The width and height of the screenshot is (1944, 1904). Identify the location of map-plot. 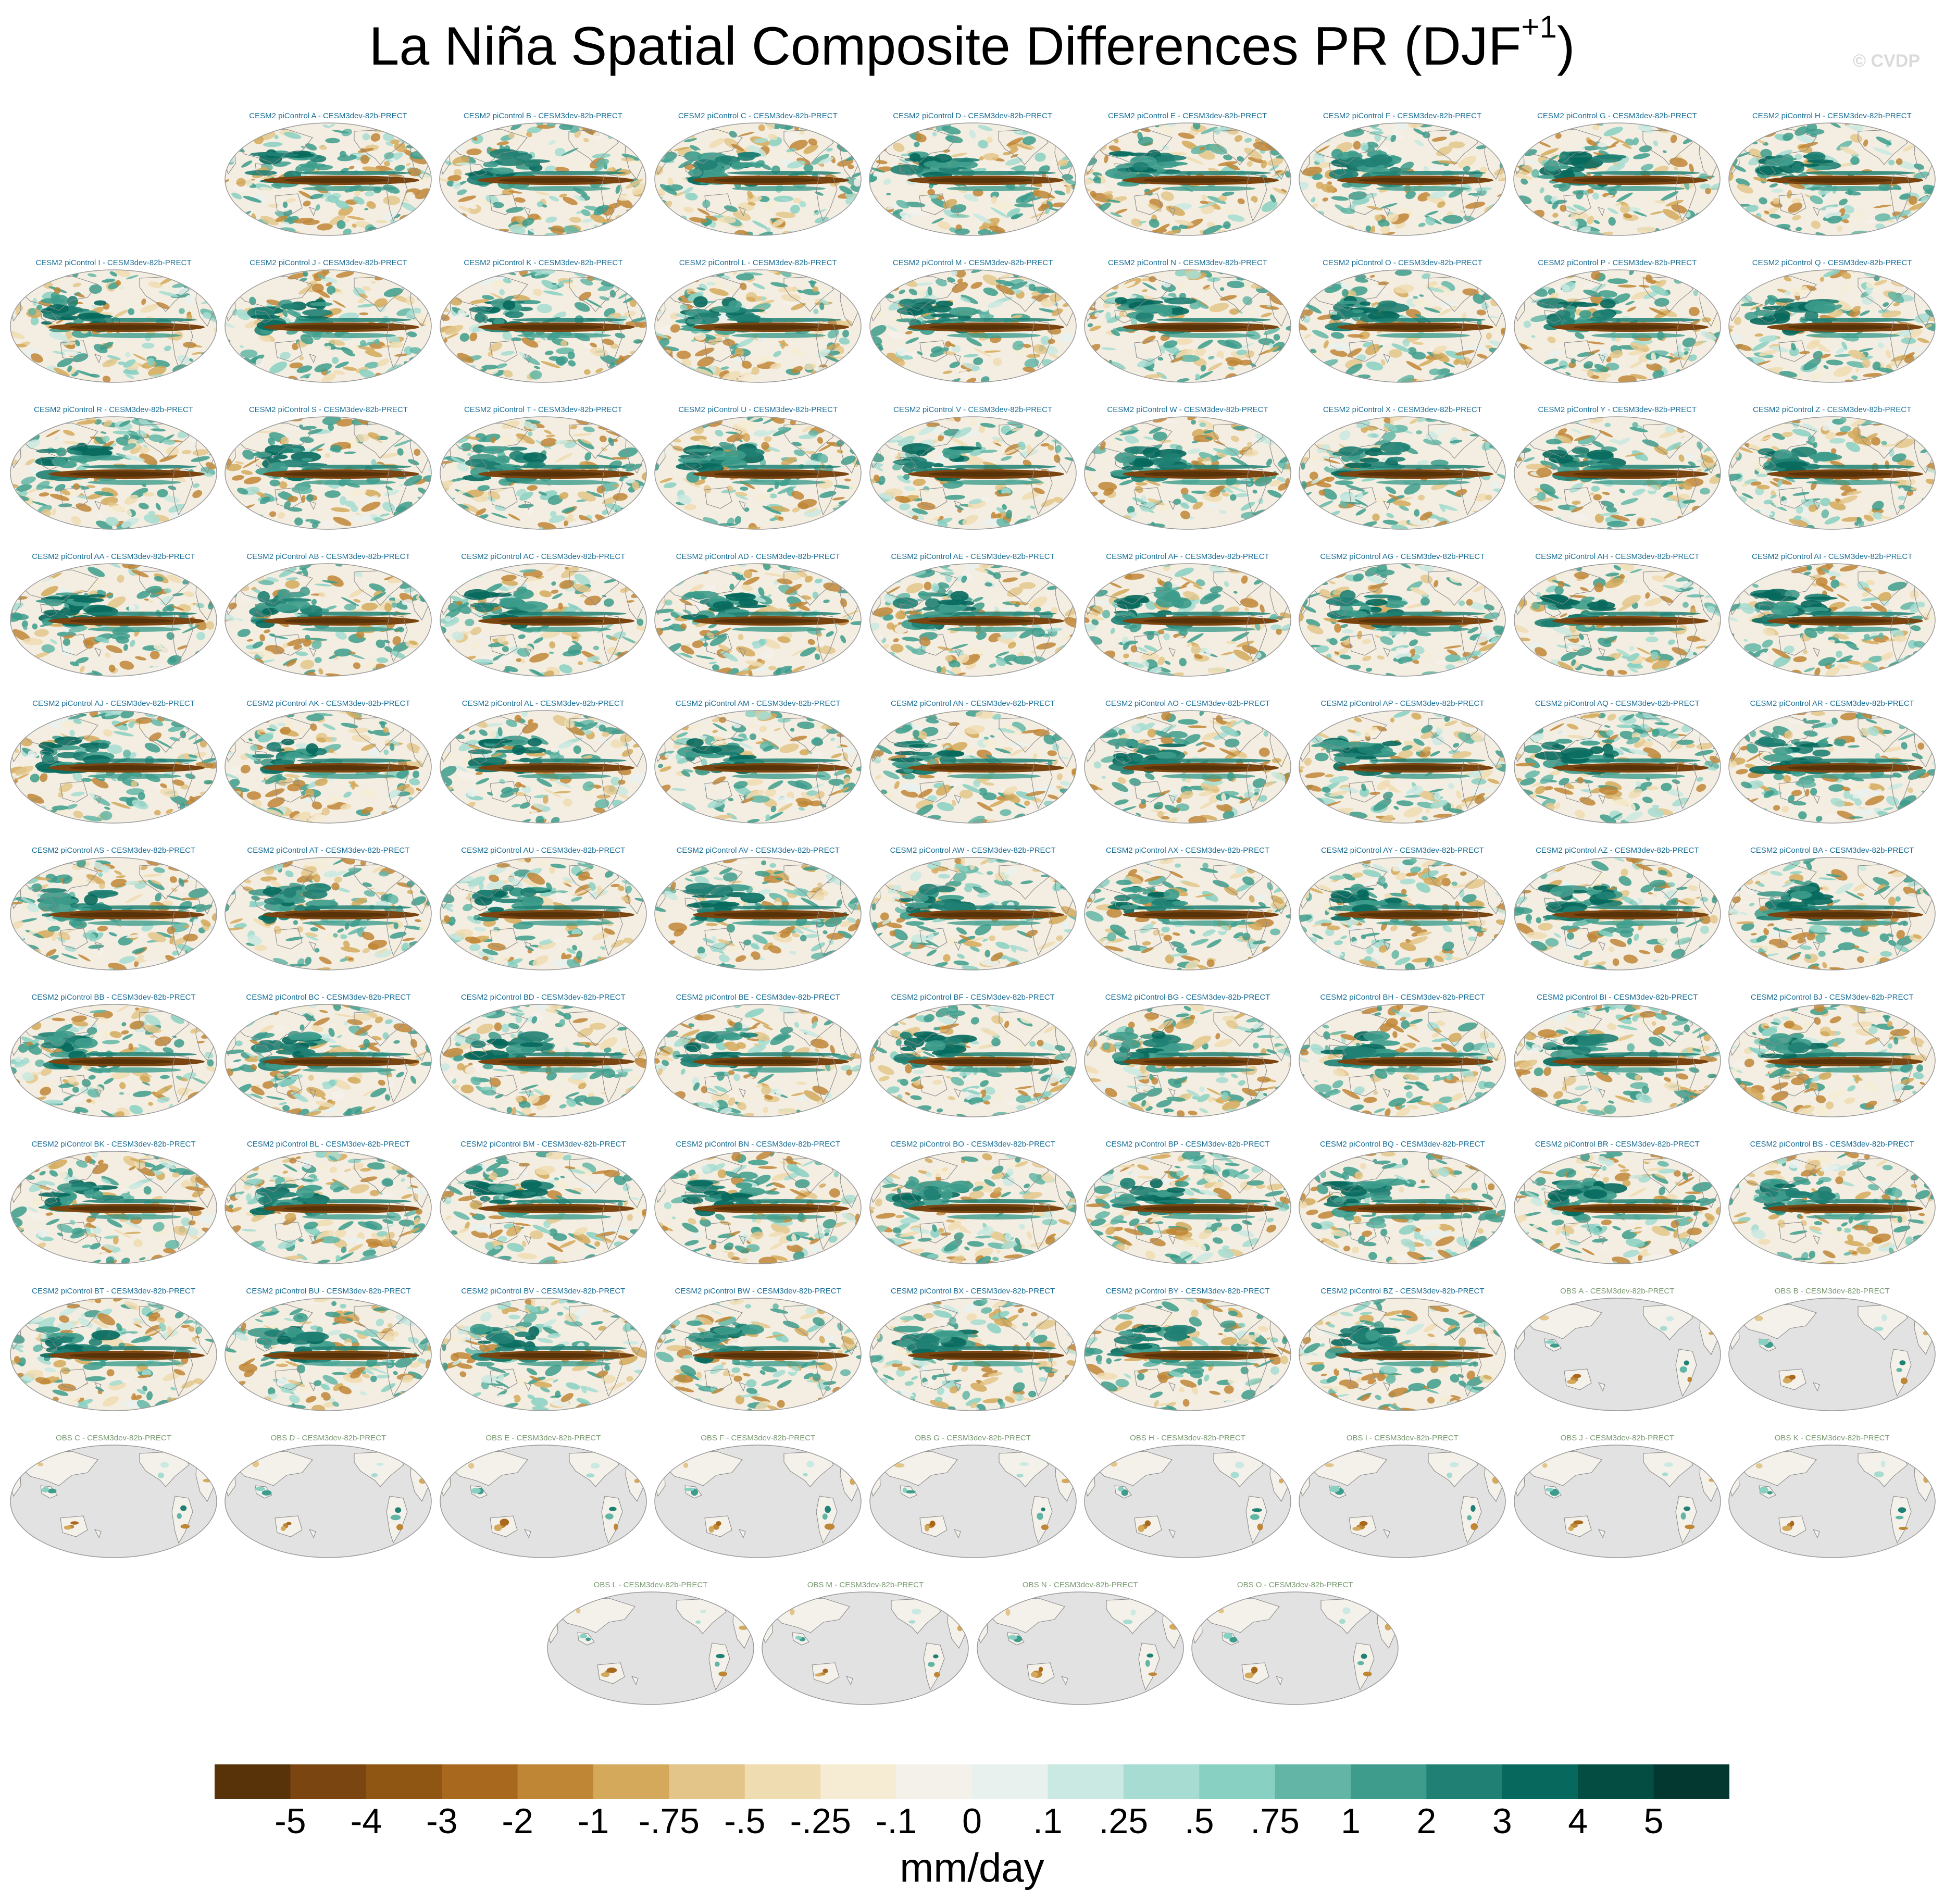
(1617, 179).